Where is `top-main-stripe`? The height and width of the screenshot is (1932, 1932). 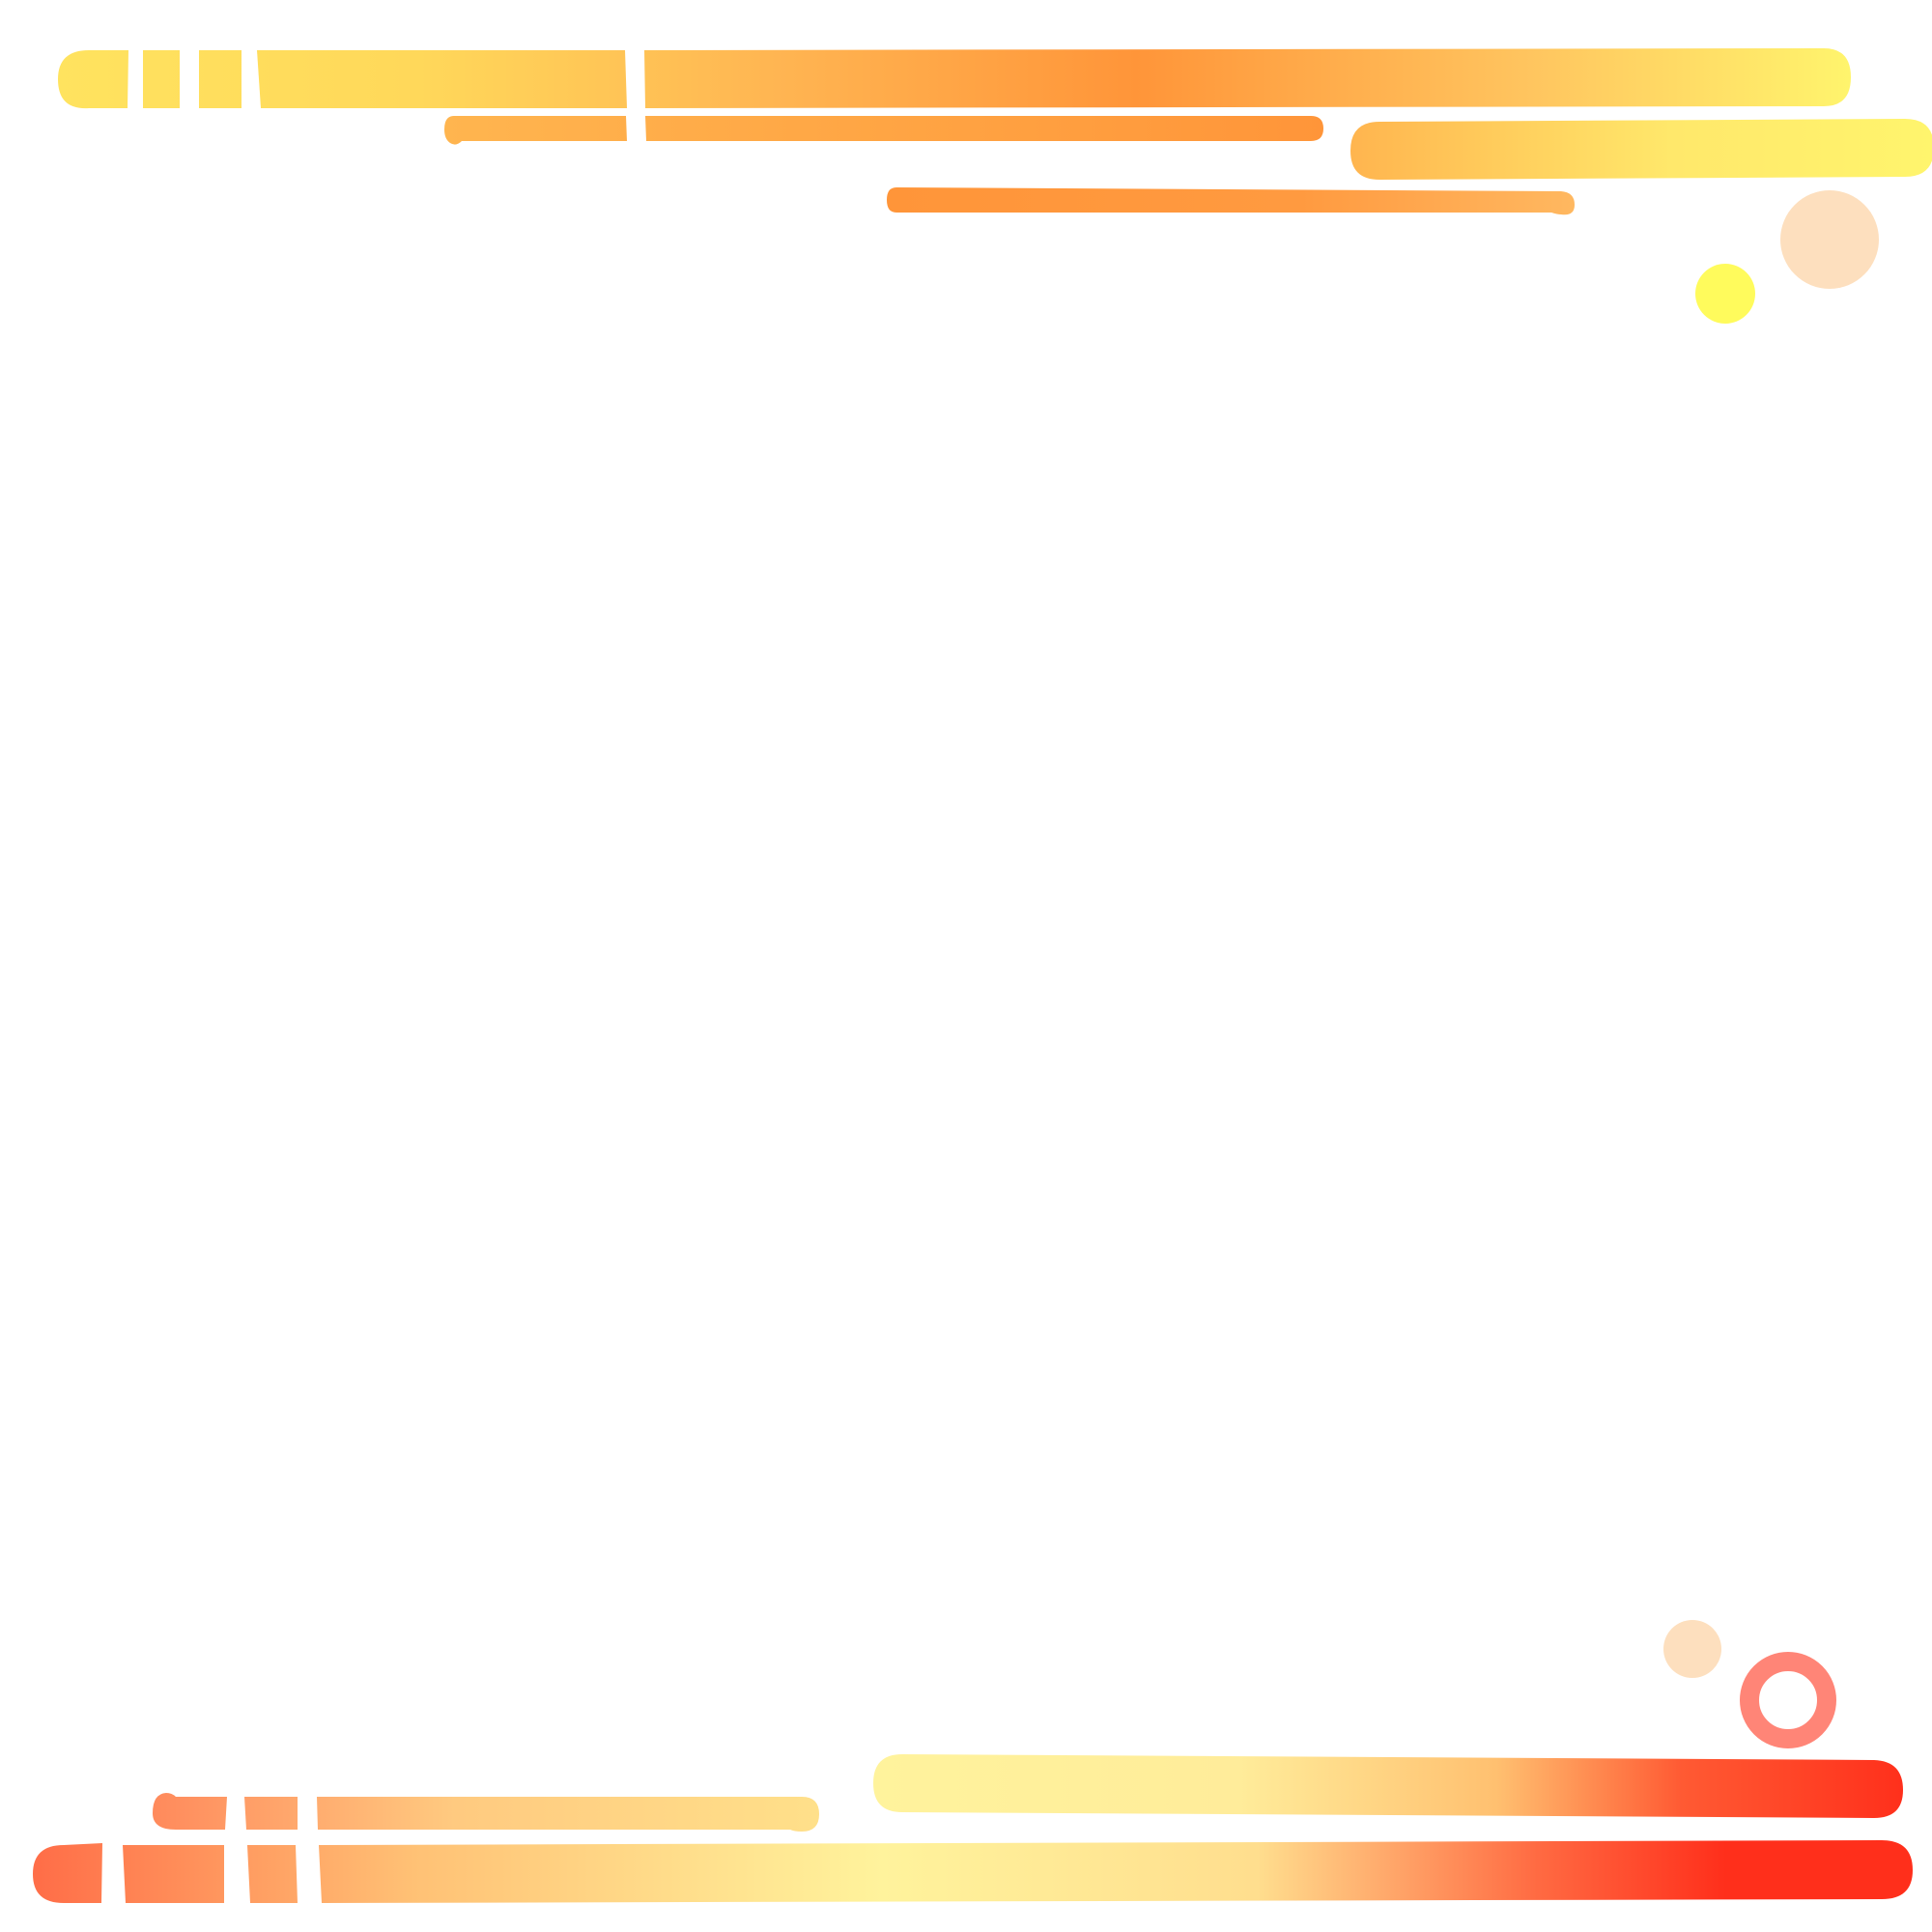
top-main-stripe is located at coordinates (93, 79).